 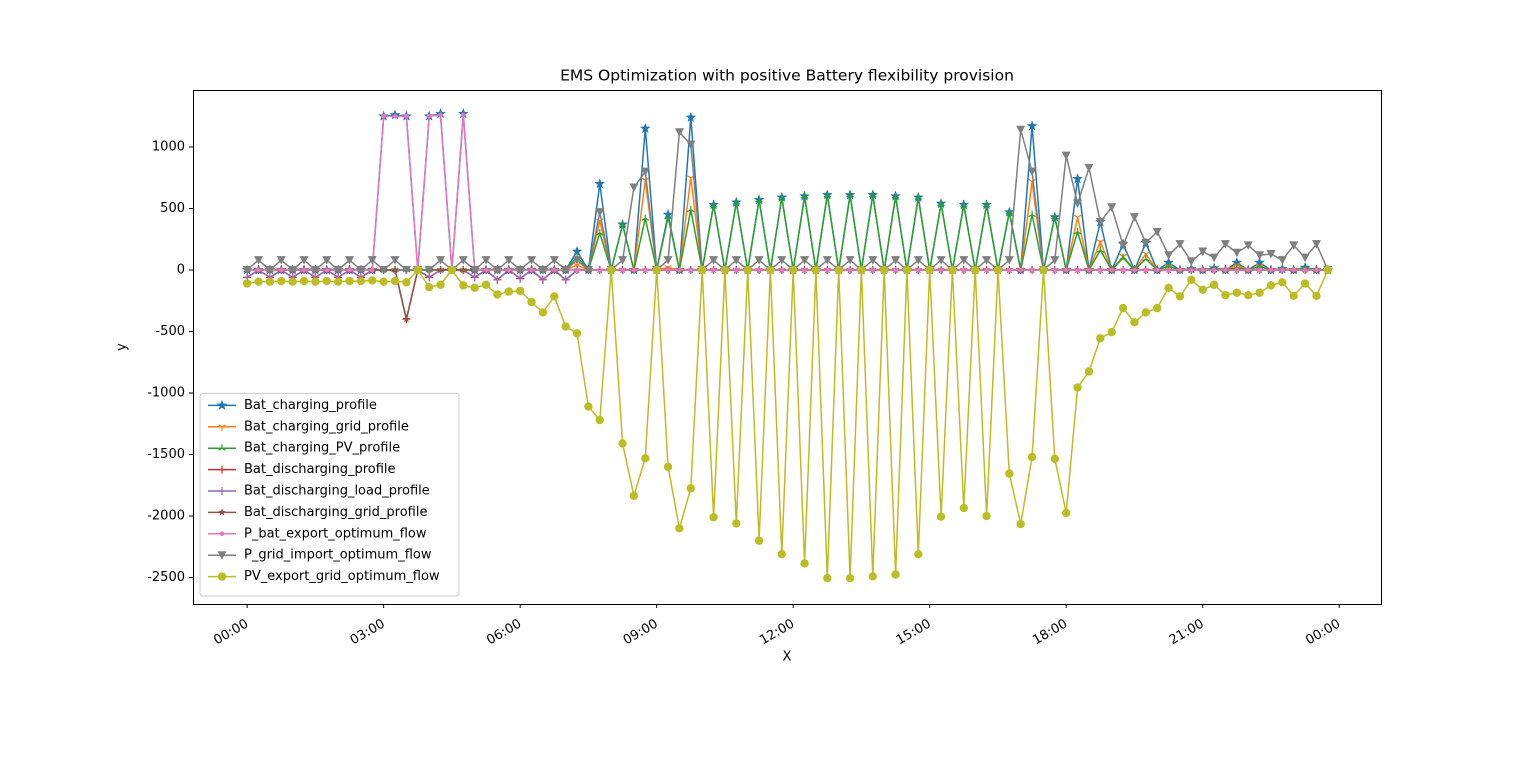 What do you see at coordinates (326, 426) in the screenshot?
I see `legend-label: Bat_charging_grid_profile` at bounding box center [326, 426].